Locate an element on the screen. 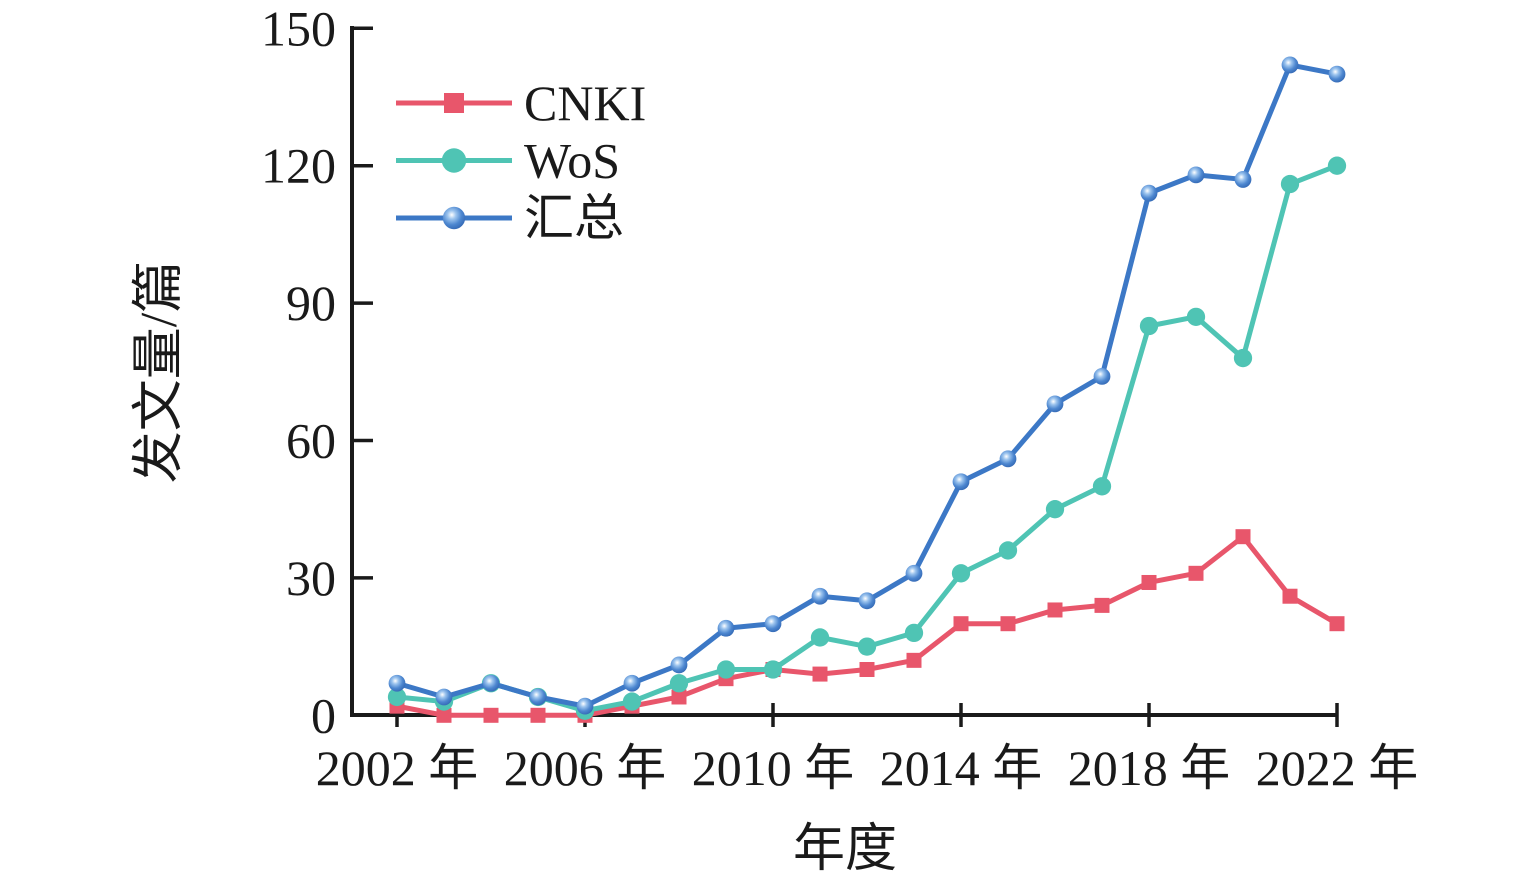  legend-label-CNKI: CNKI is located at coordinates (585, 103).